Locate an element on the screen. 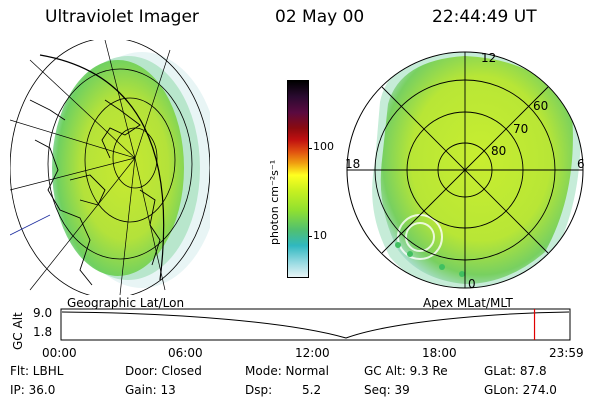 Image resolution: width=600 pixels, height=400 pixels. colorbar-tick-10: 10 is located at coordinates (320, 235).